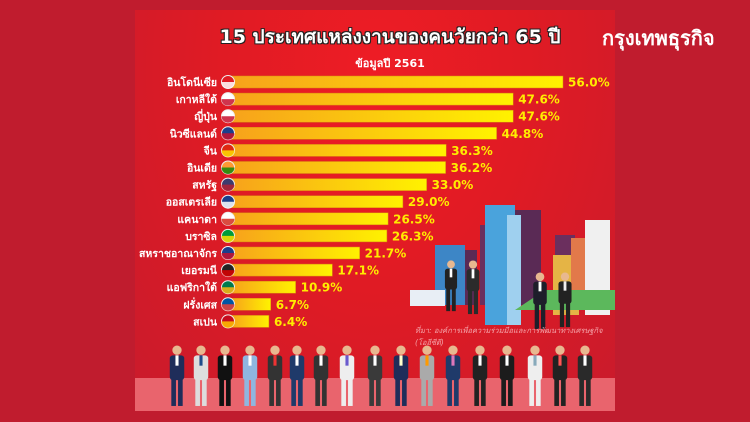 The width and height of the screenshot is (750, 422). Describe the element at coordinates (228, 287) in the screenshot. I see `south-africa-flag-icon` at that location.